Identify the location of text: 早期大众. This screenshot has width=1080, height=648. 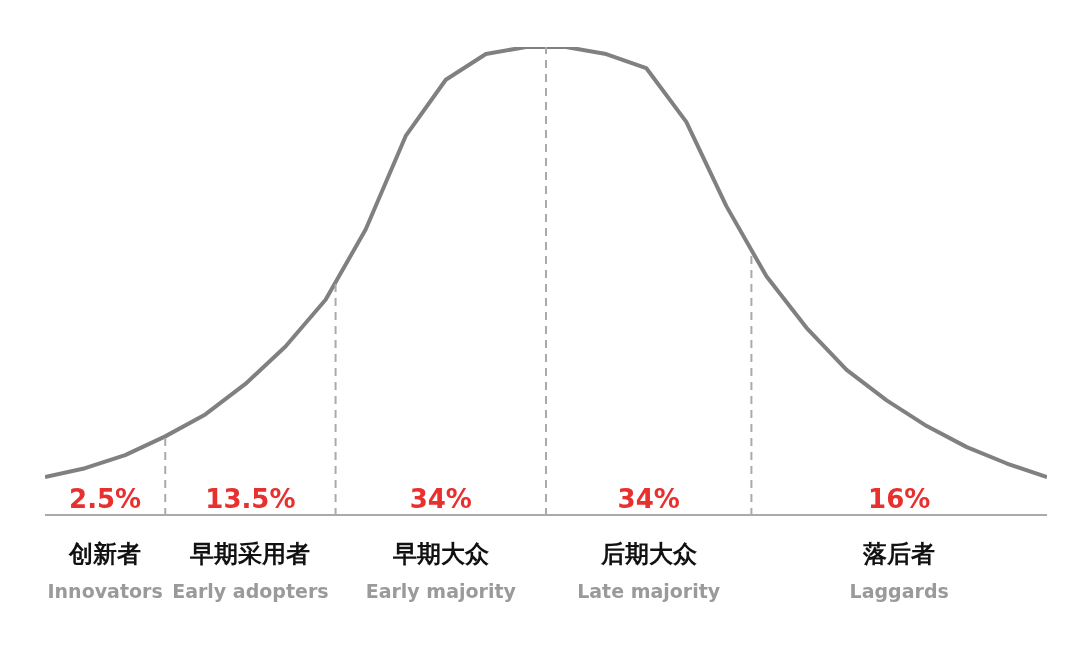
(440, 554).